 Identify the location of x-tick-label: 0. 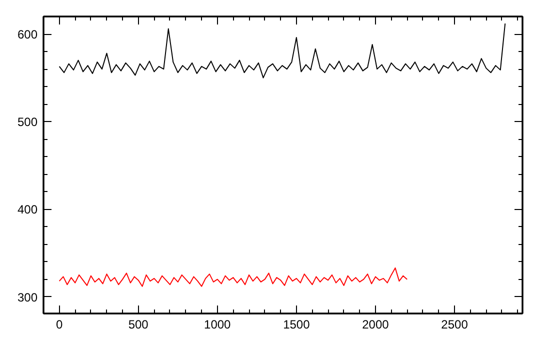
(59, 325).